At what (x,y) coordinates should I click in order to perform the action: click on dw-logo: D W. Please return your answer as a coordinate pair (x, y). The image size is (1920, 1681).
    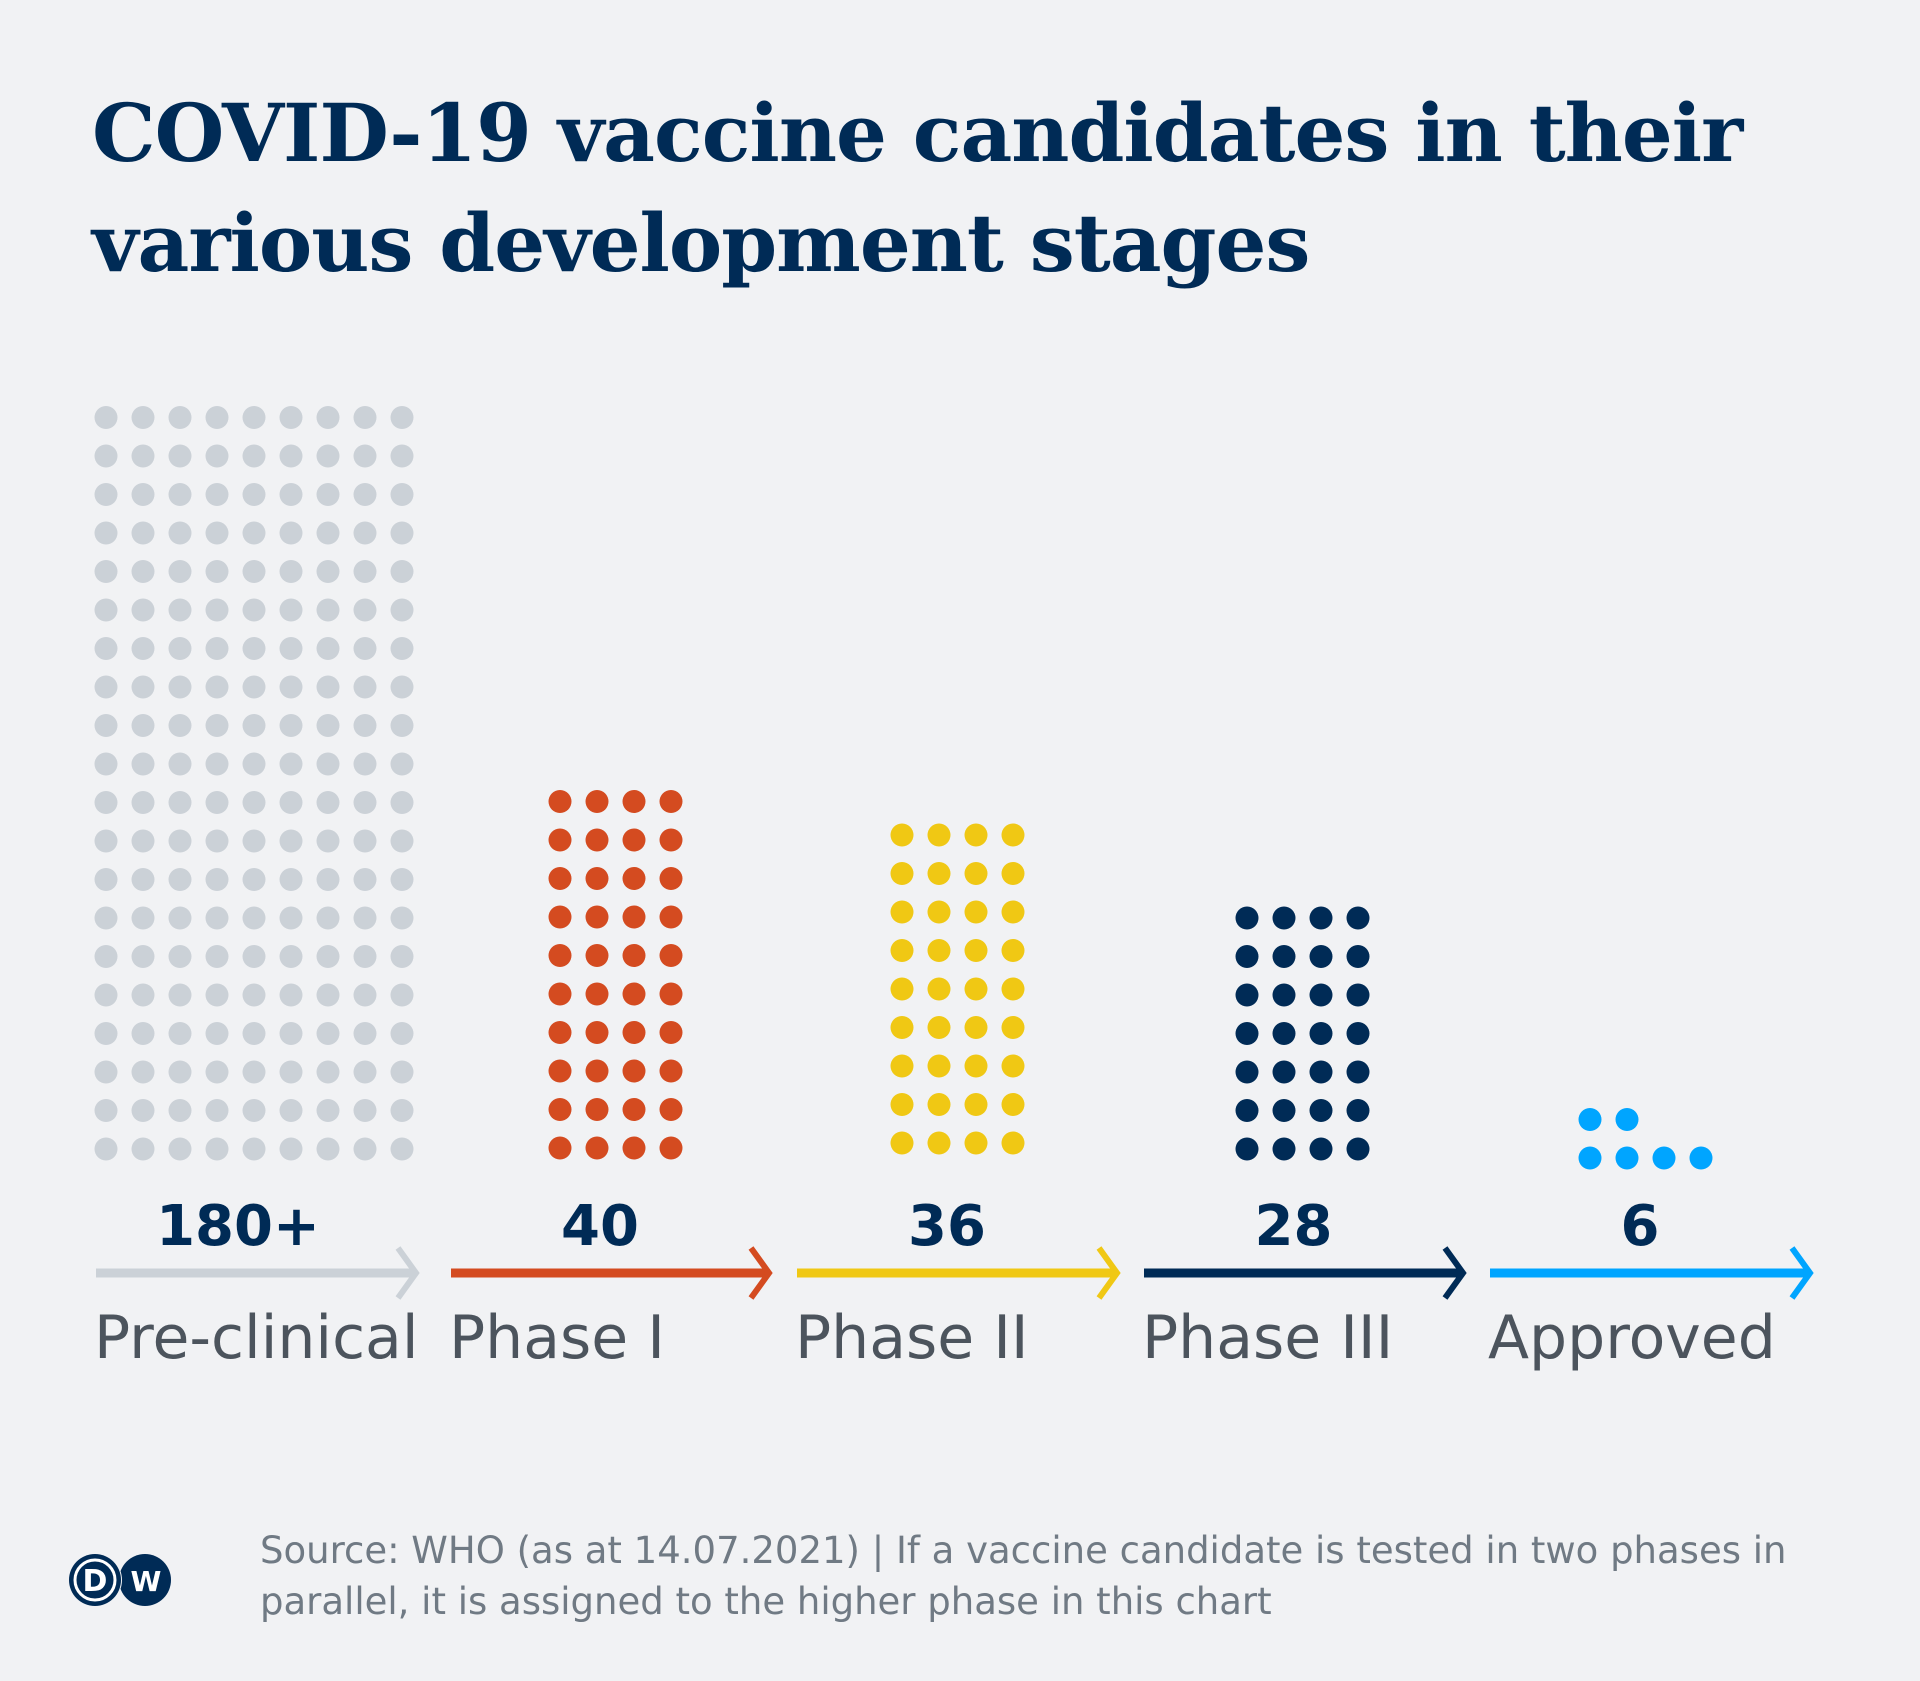
    Looking at the image, I should click on (119, 1580).